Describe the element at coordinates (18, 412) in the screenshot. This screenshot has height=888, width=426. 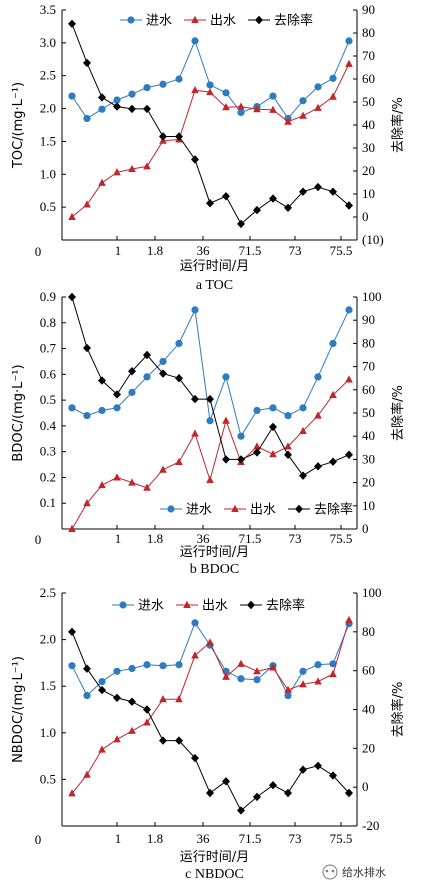
I see `left-y-axis-label: BDOC/(mg·L⁻¹)` at that location.